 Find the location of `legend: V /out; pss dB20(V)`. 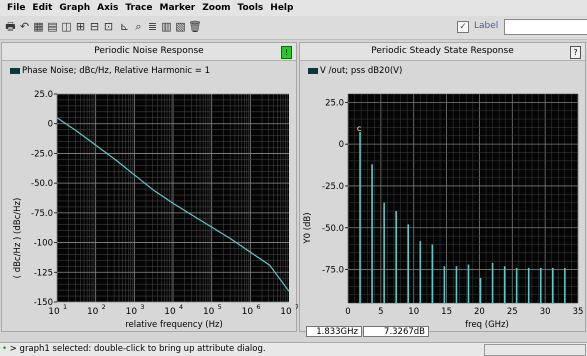

legend: V /out; pss dB20(V) is located at coordinates (355, 71).